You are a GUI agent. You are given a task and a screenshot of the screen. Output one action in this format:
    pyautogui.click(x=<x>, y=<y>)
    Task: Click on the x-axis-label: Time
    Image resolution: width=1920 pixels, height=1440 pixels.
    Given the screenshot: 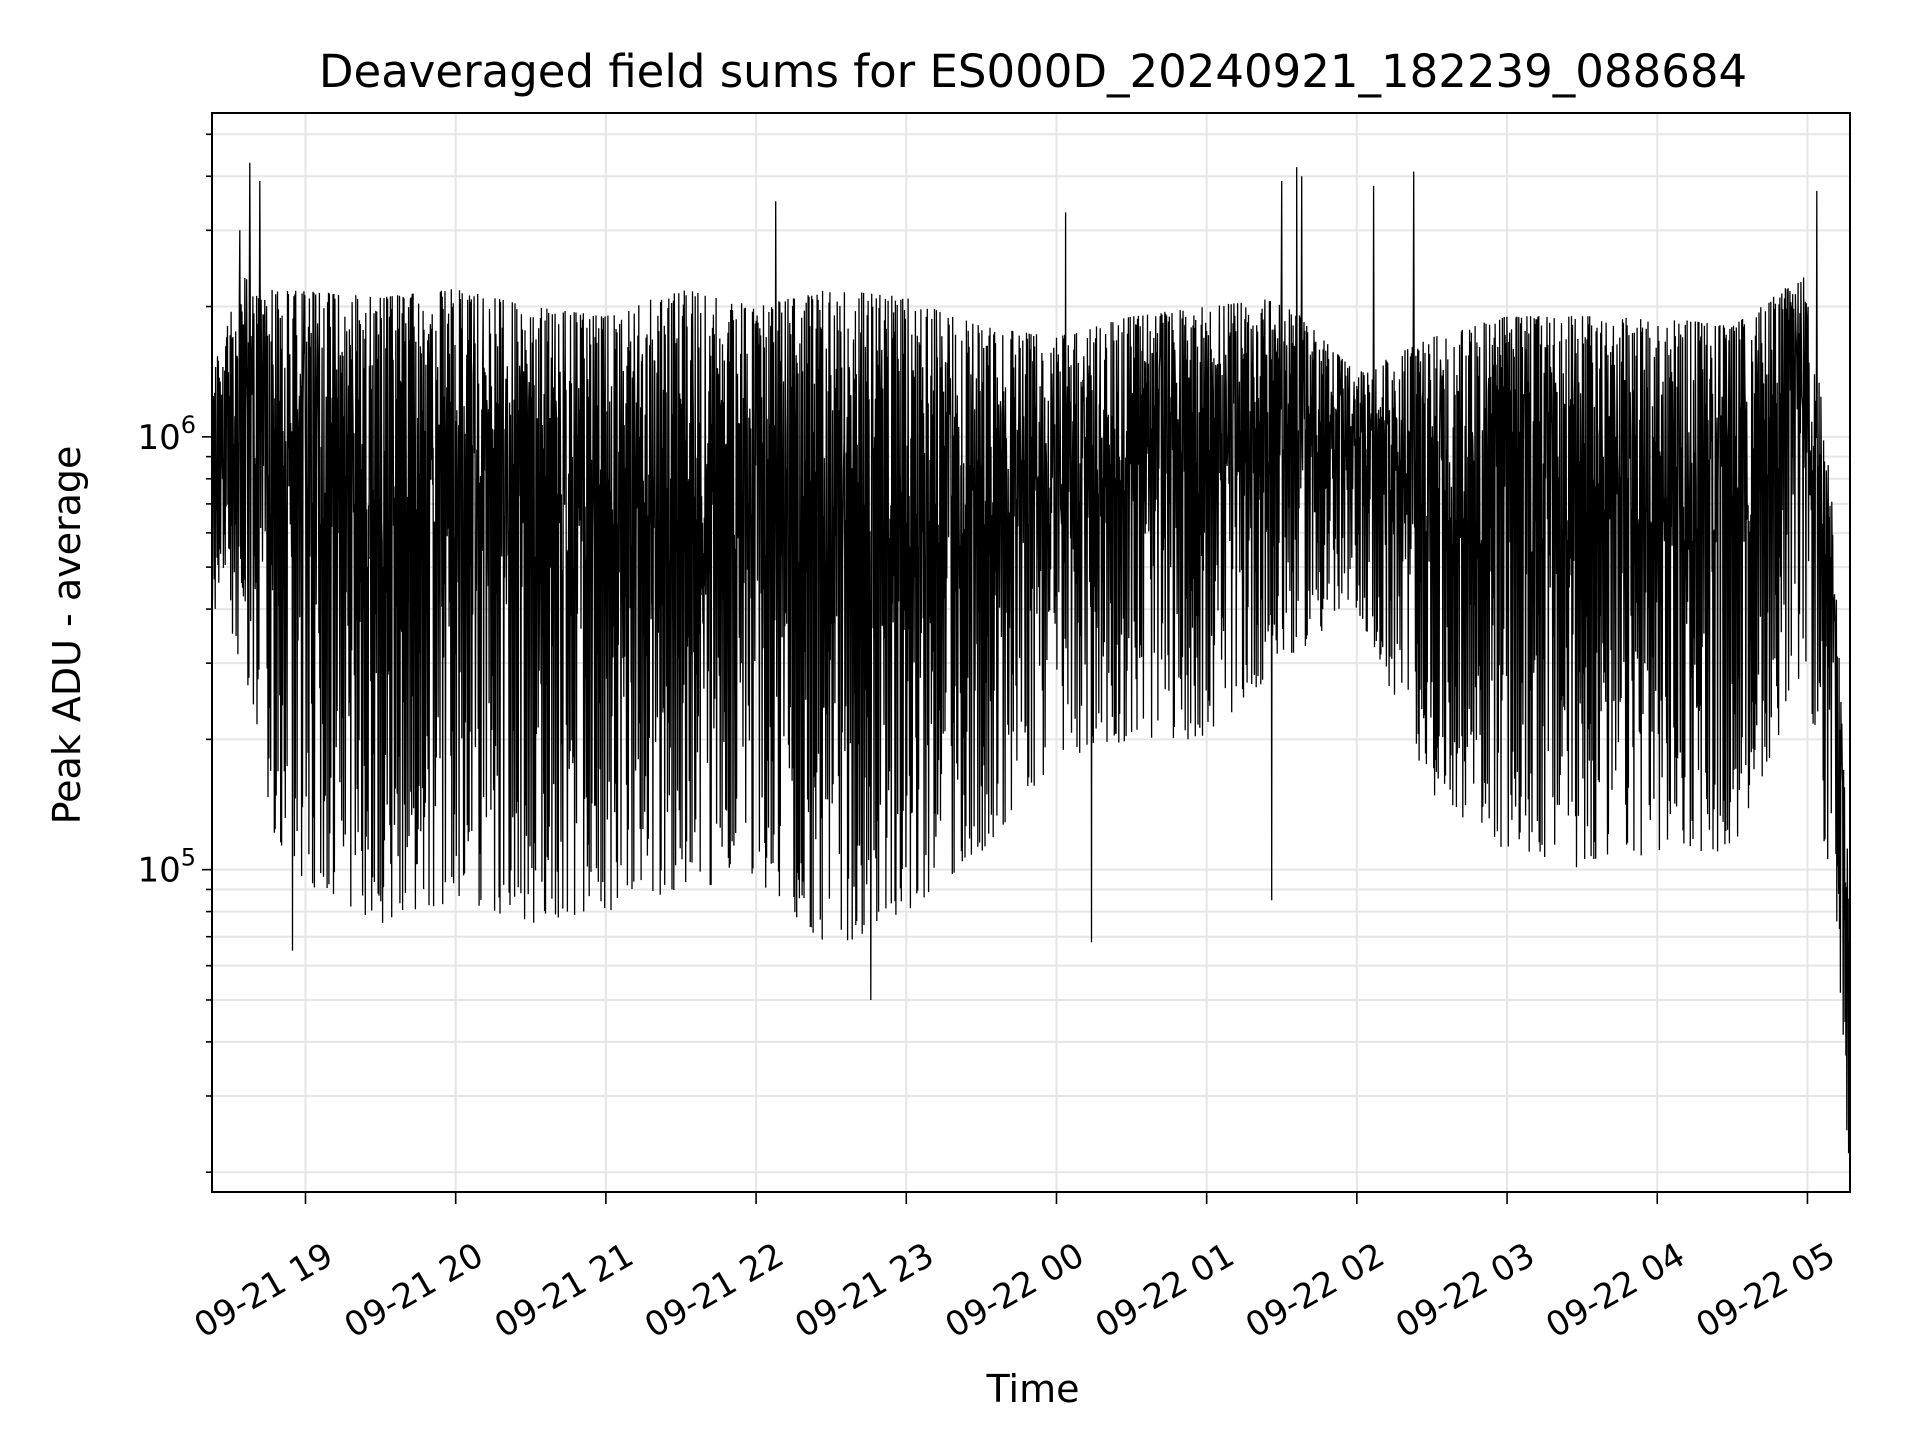 What is the action you would take?
    pyautogui.click(x=1033, y=1389)
    